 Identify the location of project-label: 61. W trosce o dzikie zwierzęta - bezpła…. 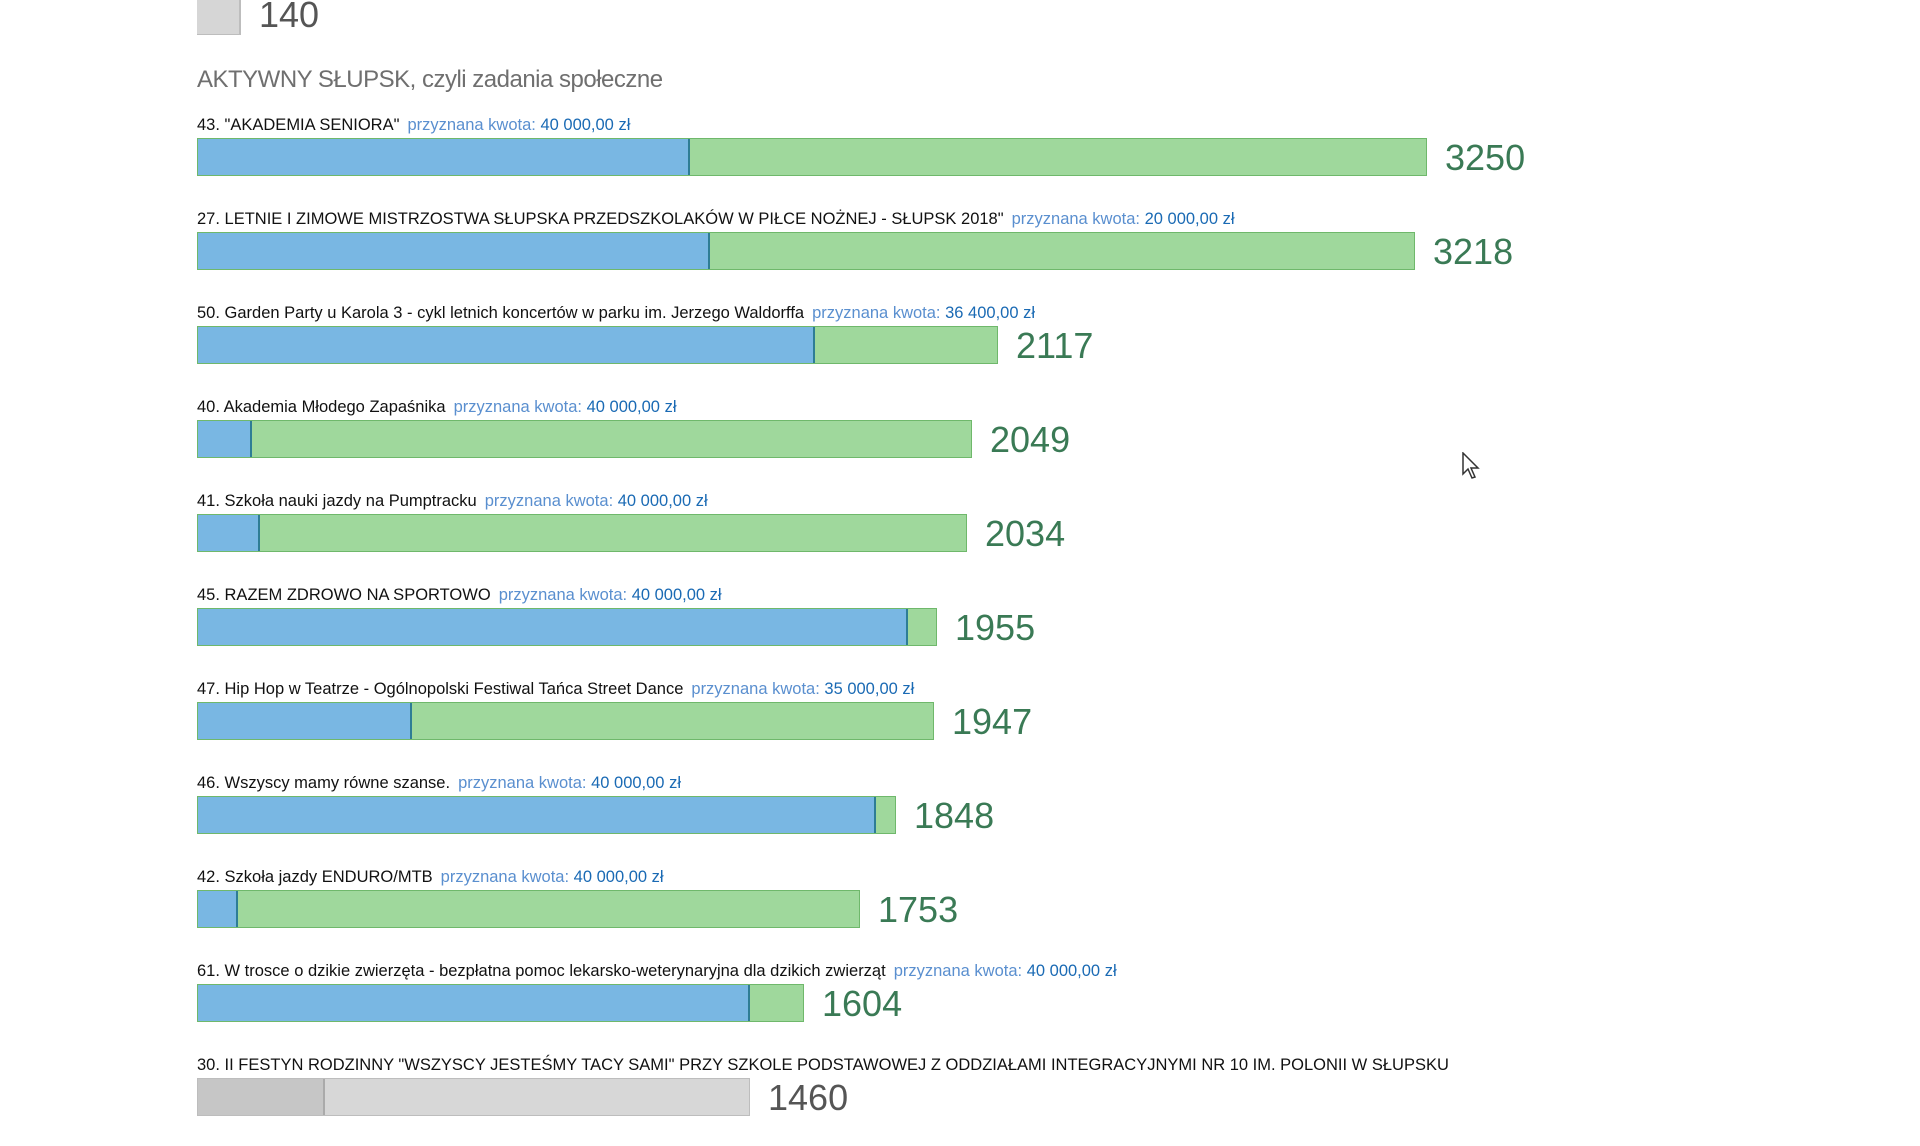
(657, 971).